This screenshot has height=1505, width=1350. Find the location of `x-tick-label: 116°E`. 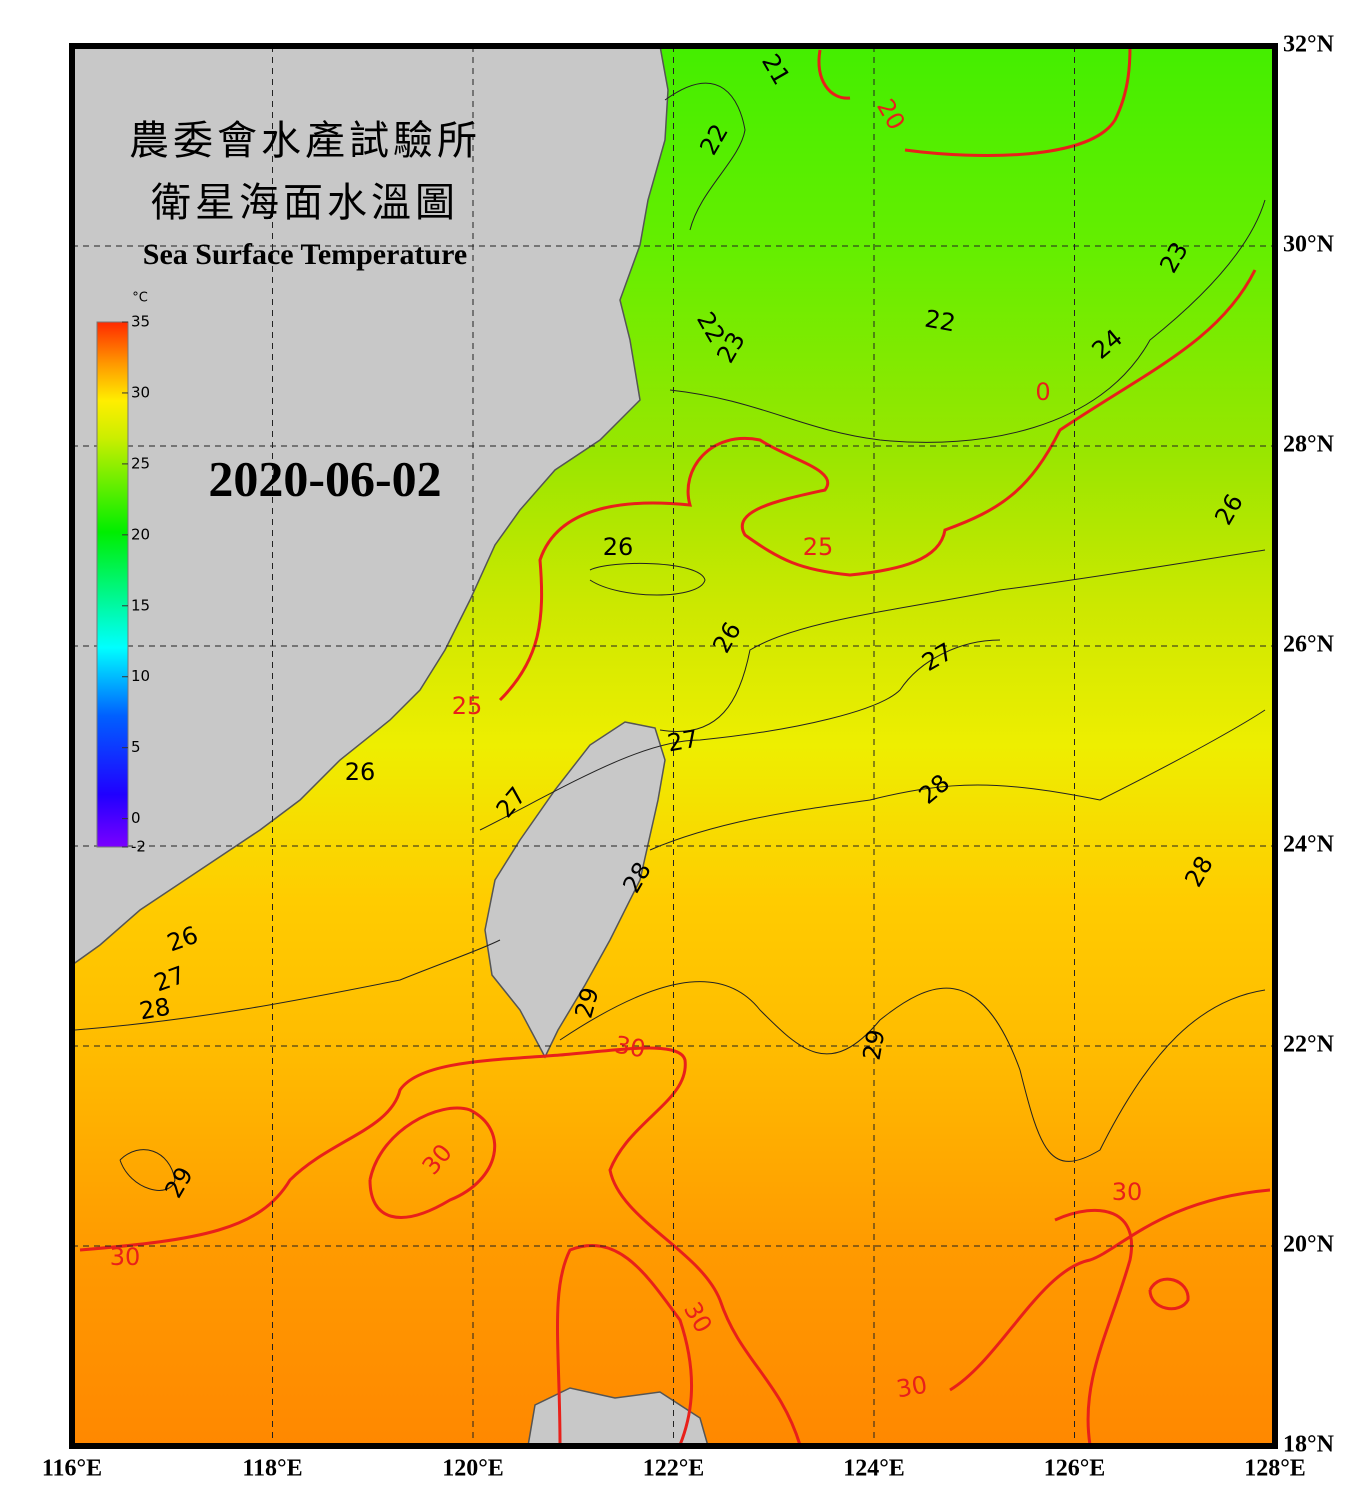

x-tick-label: 116°E is located at coordinates (72, 1469).